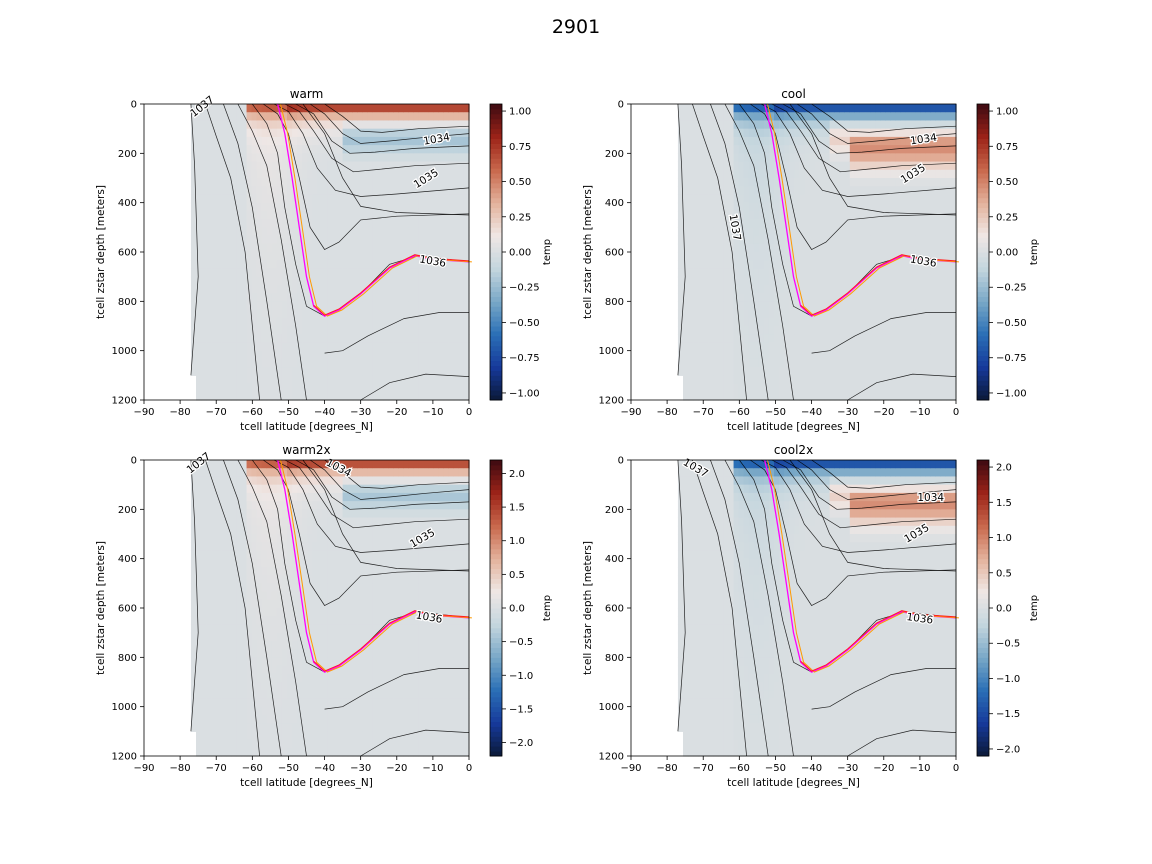 This screenshot has width=1152, height=864. I want to click on contour-line, so click(873, 159).